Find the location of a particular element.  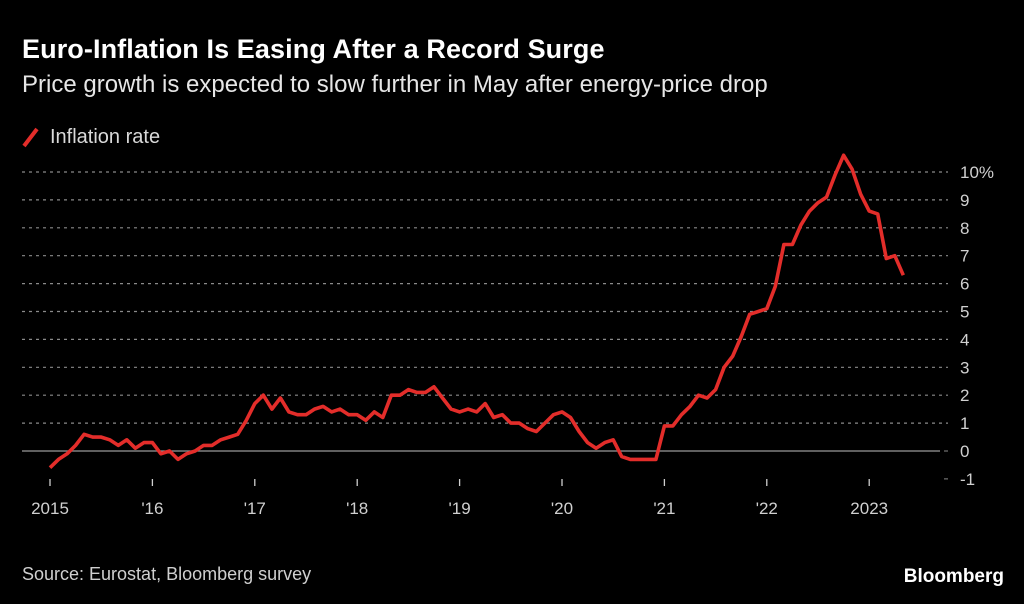

x-tick-label: '16 is located at coordinates (152, 508).